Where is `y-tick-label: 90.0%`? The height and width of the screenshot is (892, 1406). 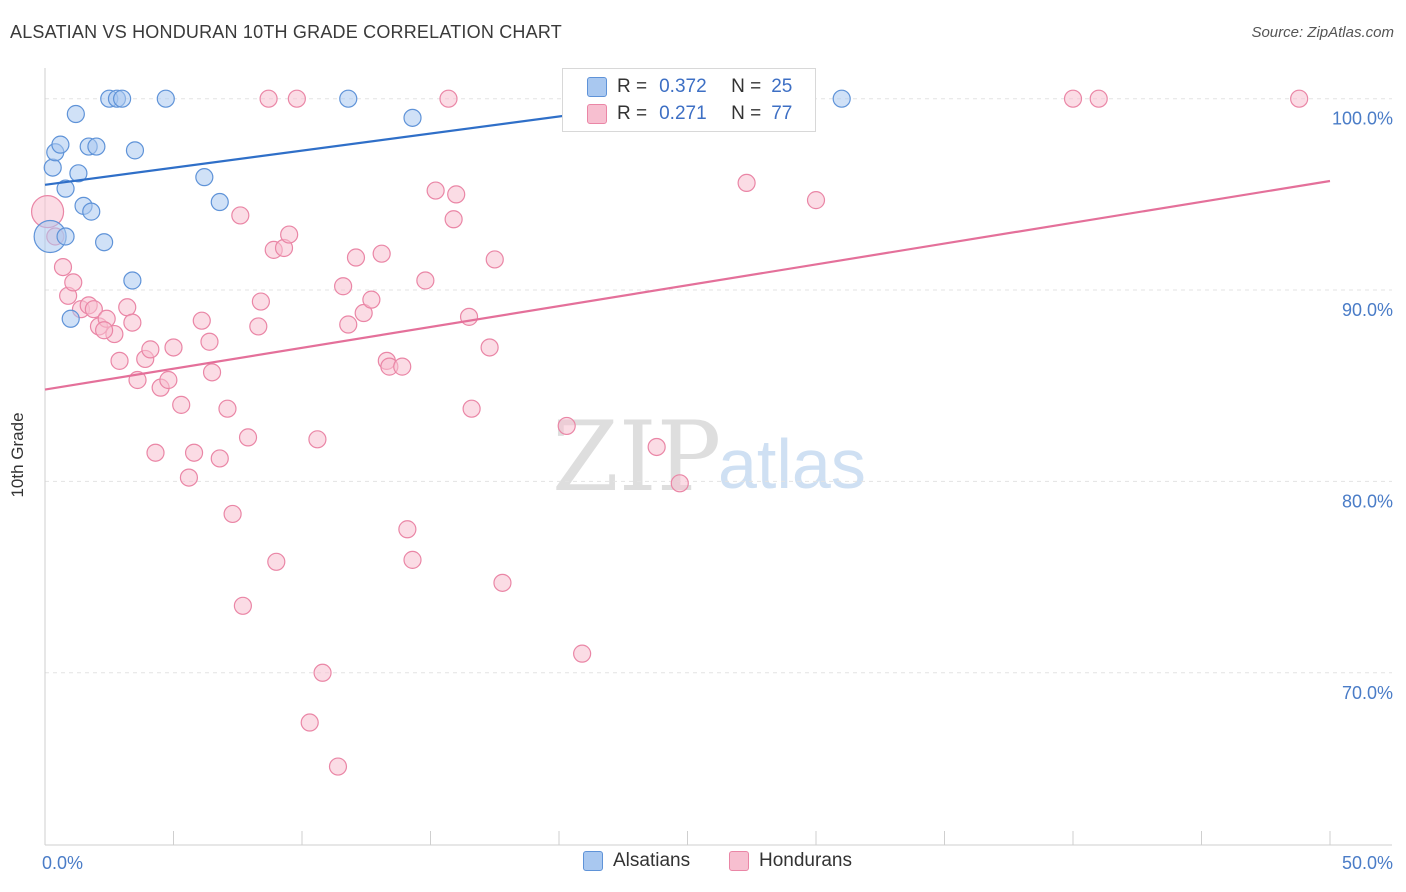 y-tick-label: 90.0% is located at coordinates (1367, 310).